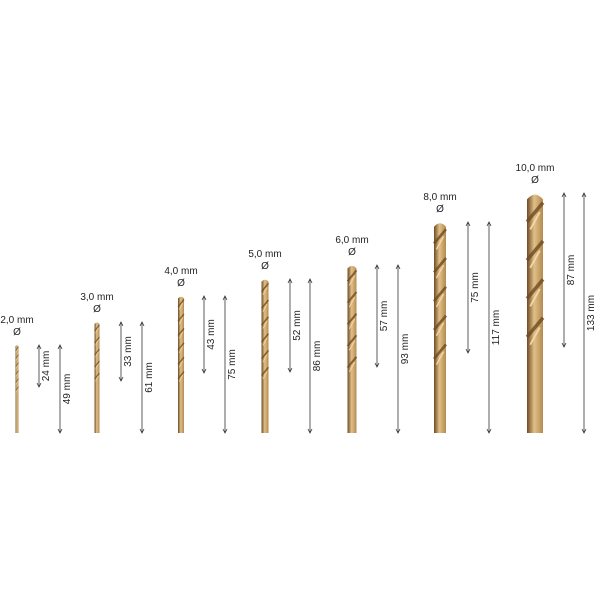  What do you see at coordinates (297, 325) in the screenshot?
I see `flute-length-label: 52 mm` at bounding box center [297, 325].